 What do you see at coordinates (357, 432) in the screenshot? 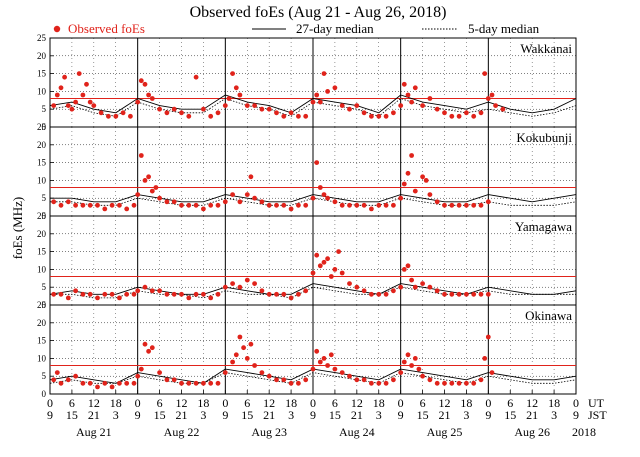
I see `x-date-label: Aug 24` at bounding box center [357, 432].